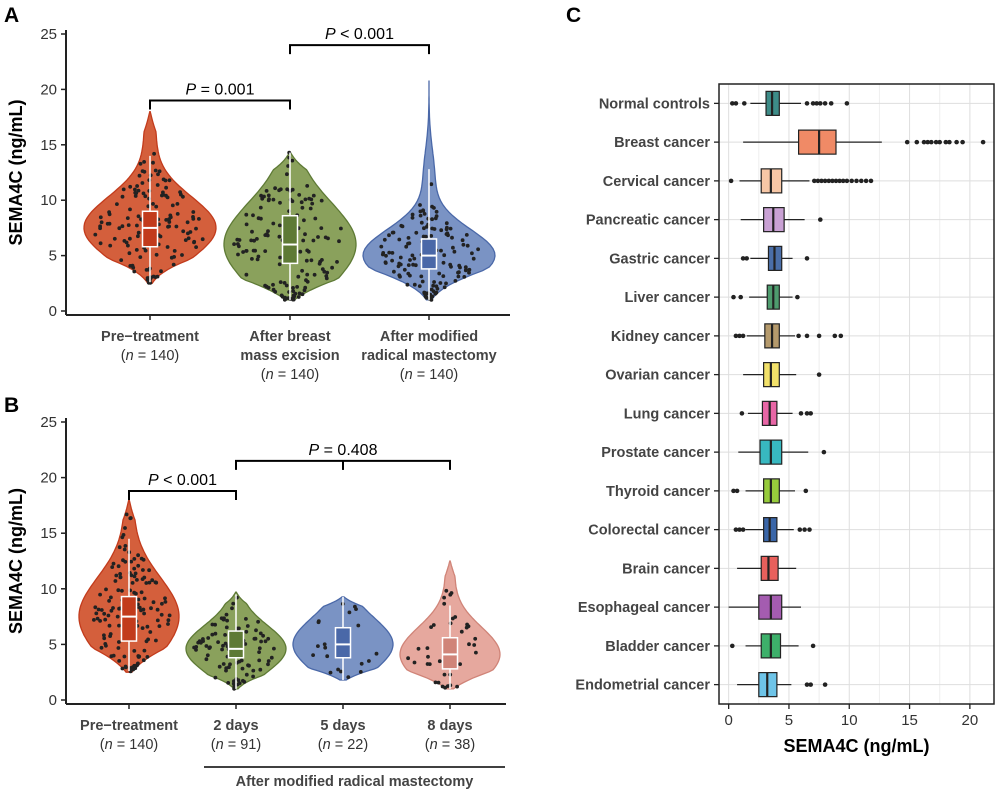 The width and height of the screenshot is (1000, 791). I want to click on category-label: Bladder cancer, so click(657, 647).